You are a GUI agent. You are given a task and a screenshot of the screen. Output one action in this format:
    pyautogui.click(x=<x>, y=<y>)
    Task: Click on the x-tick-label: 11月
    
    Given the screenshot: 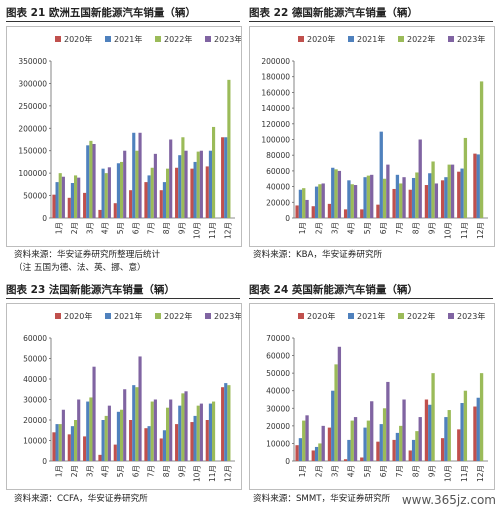 What is the action you would take?
    pyautogui.click(x=212, y=473)
    